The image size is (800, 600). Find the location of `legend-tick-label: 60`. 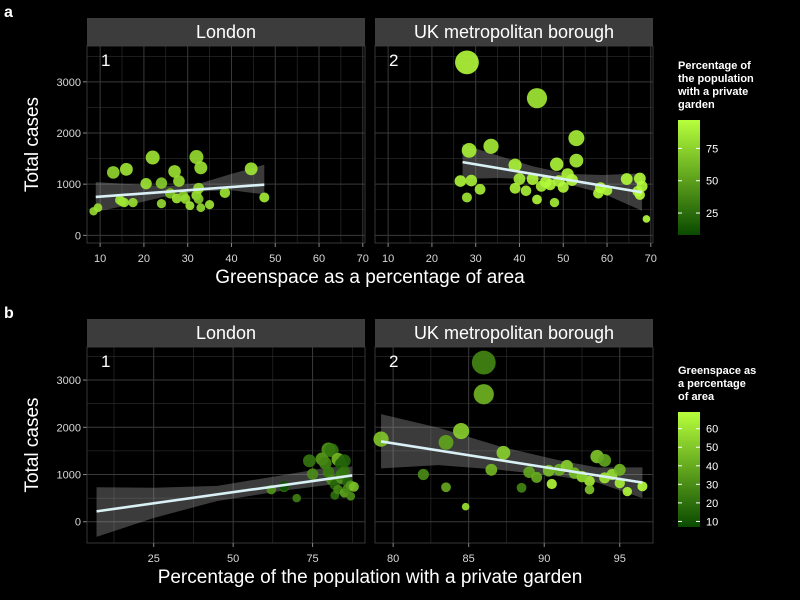

legend-tick-label: 60 is located at coordinates (712, 430).